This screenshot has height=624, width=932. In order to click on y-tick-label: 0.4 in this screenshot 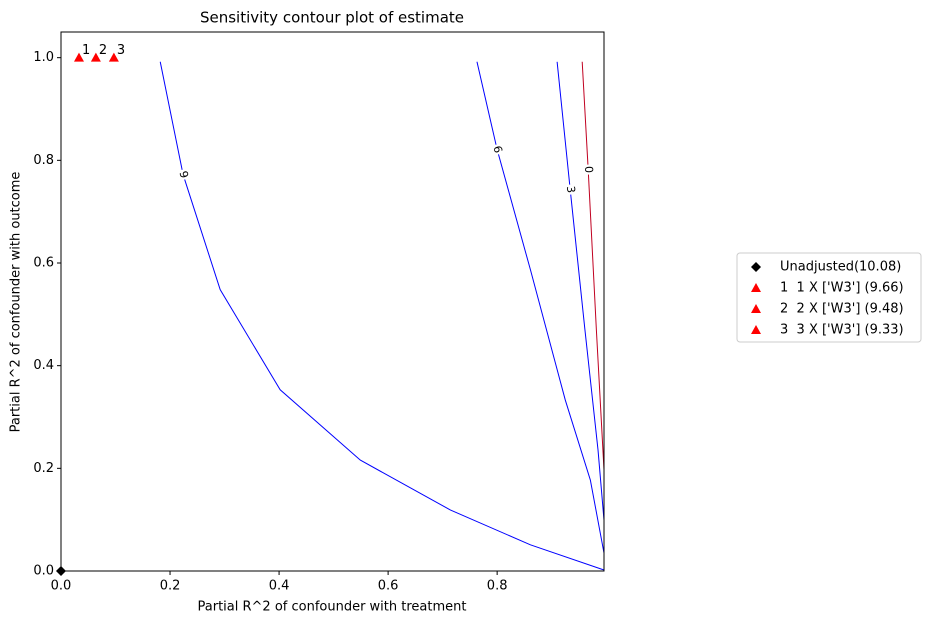, I will do `click(43, 365)`.